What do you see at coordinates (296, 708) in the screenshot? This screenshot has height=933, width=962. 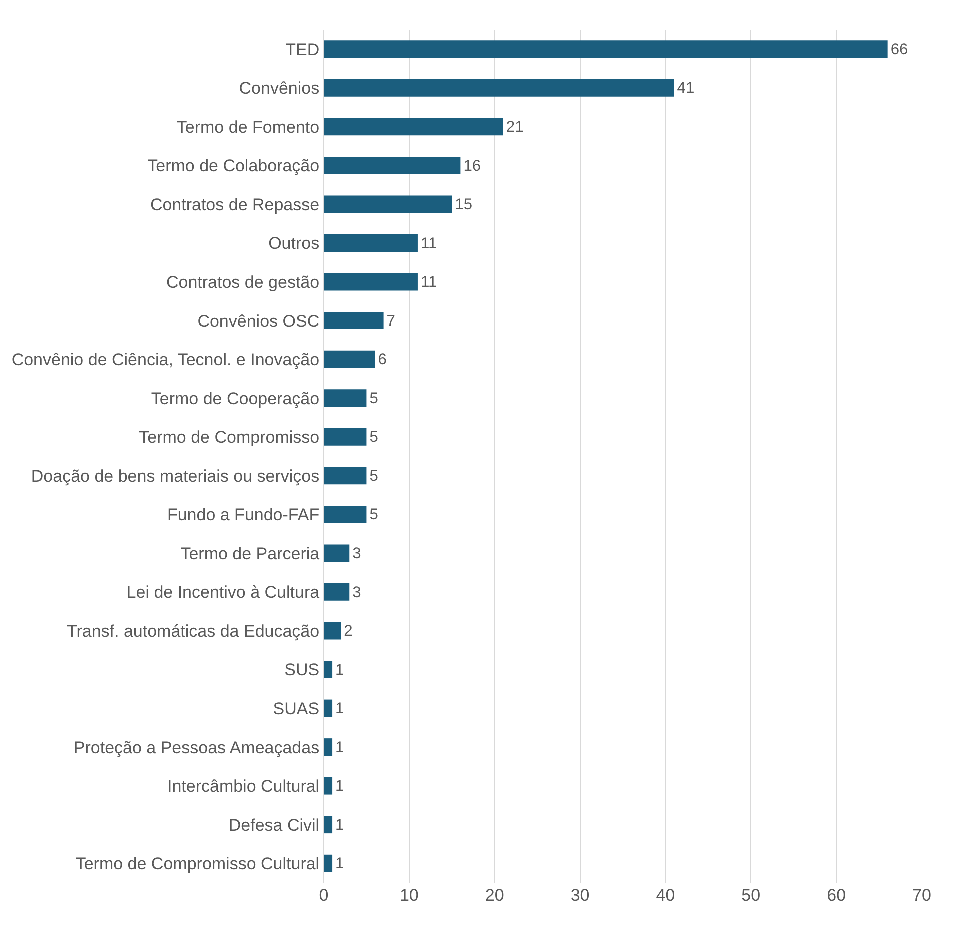 I see `y-tick-label: SUAS` at bounding box center [296, 708].